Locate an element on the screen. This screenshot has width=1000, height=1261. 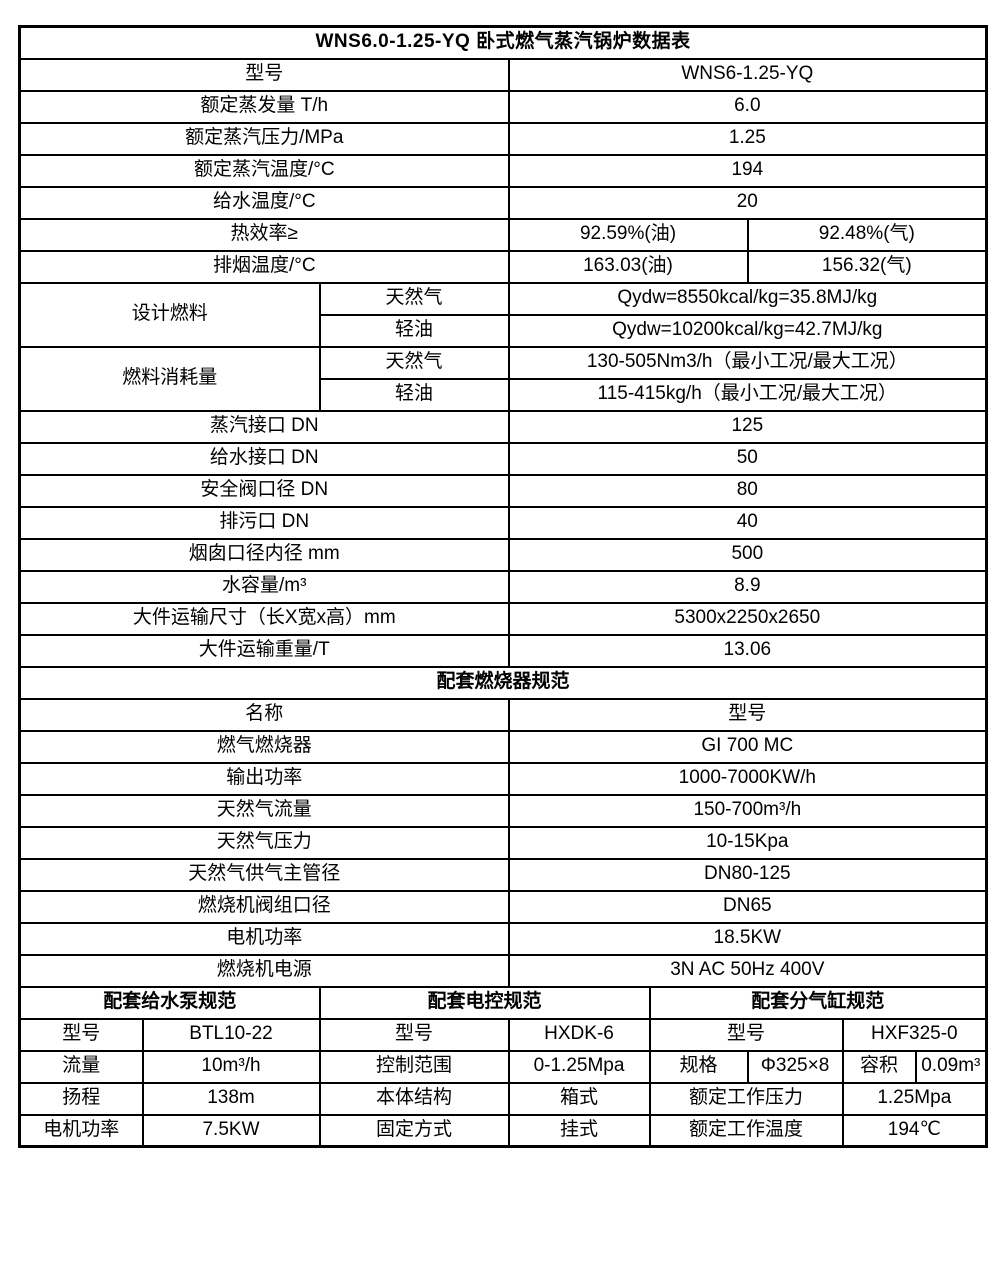
fuel-value: Qydw=10200kcal/kg=42.7MJ/kg is located at coordinates (747, 330).